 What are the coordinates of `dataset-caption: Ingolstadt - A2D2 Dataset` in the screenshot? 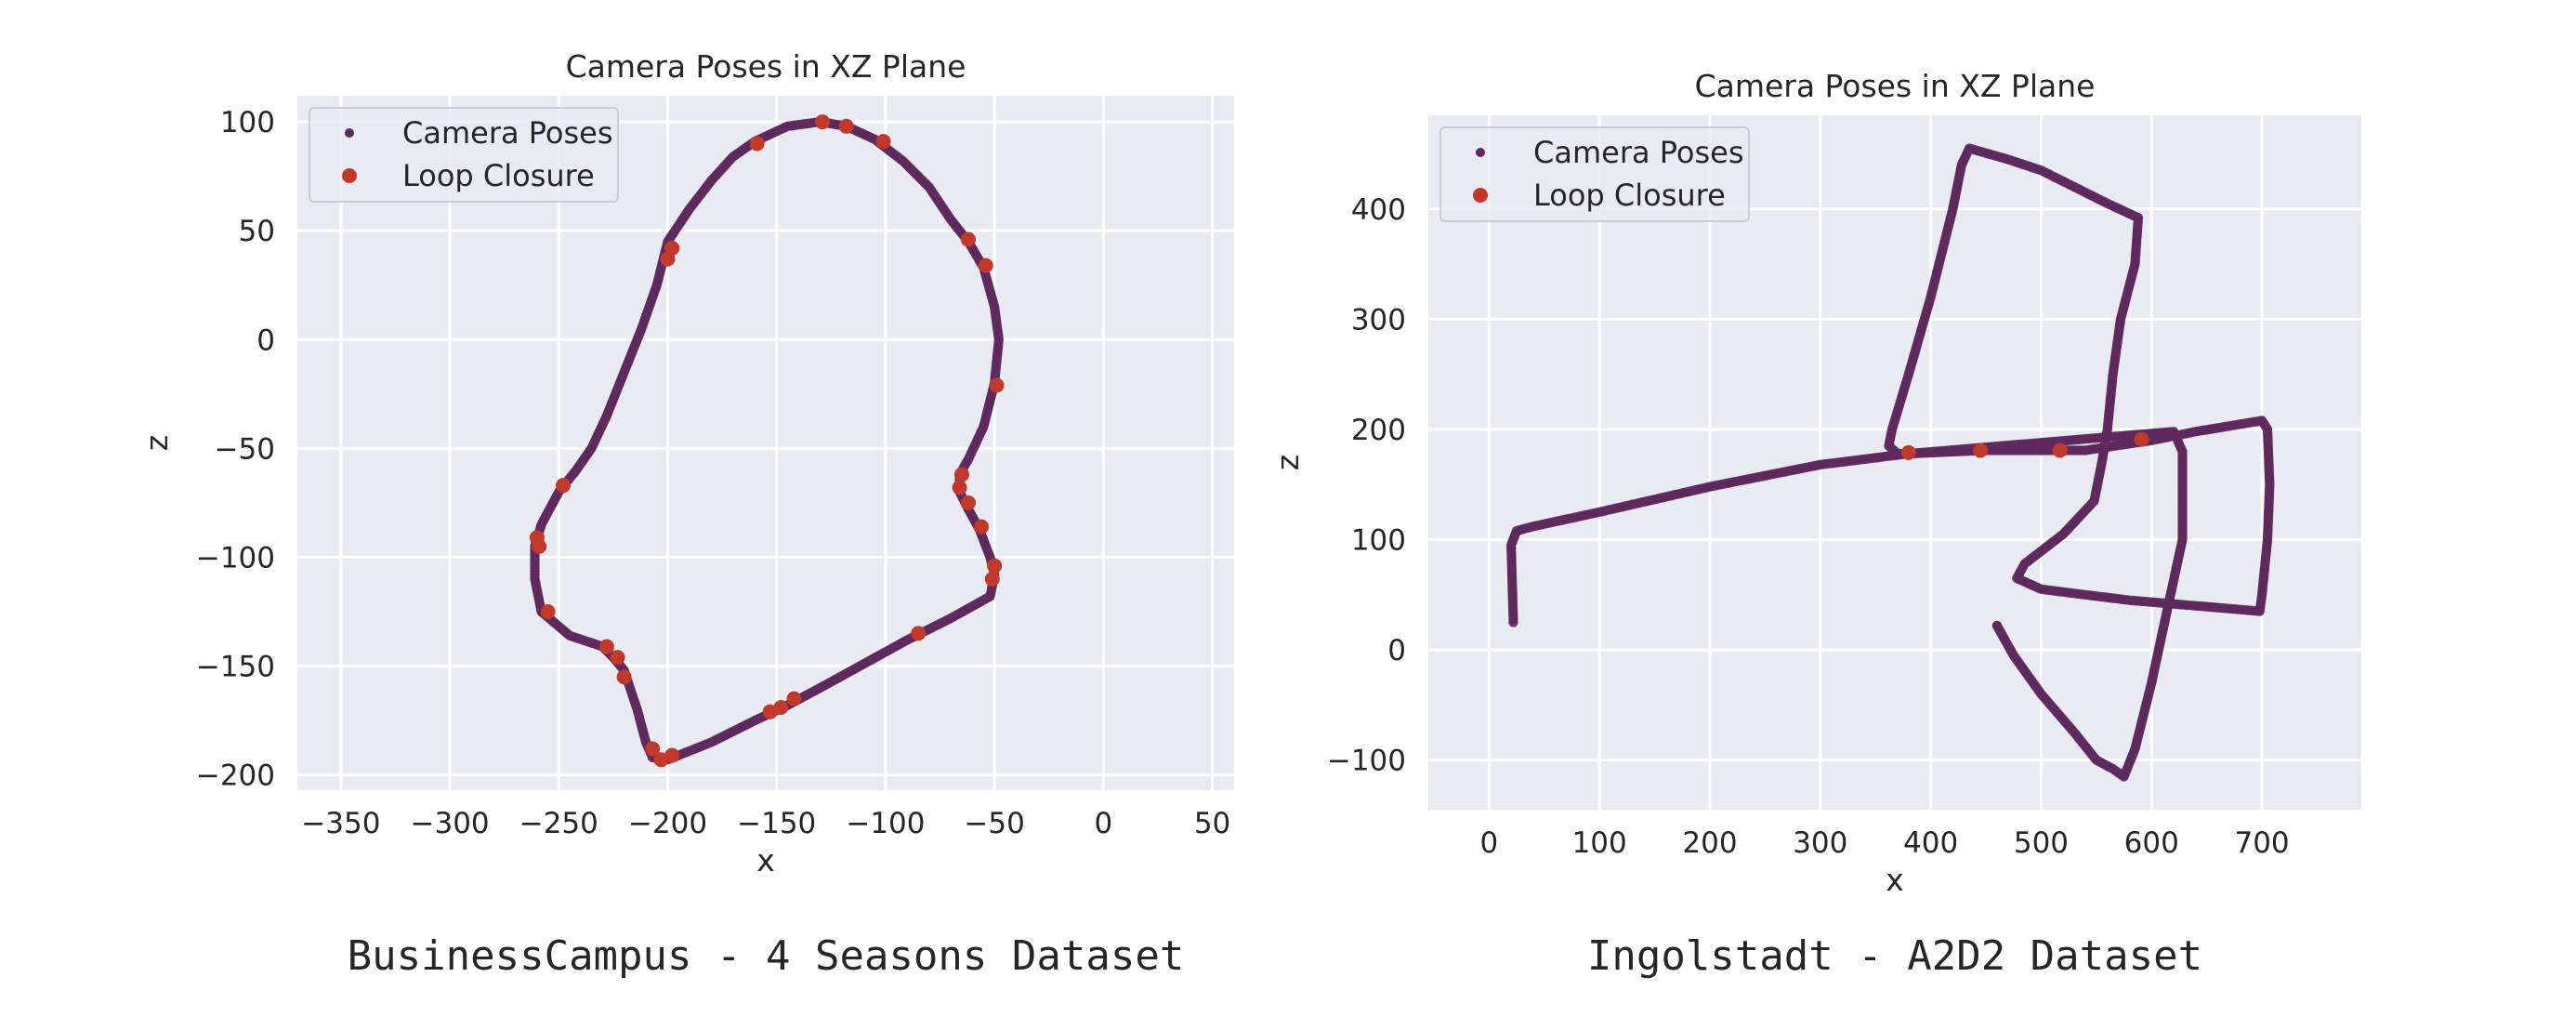 It's located at (1894, 956).